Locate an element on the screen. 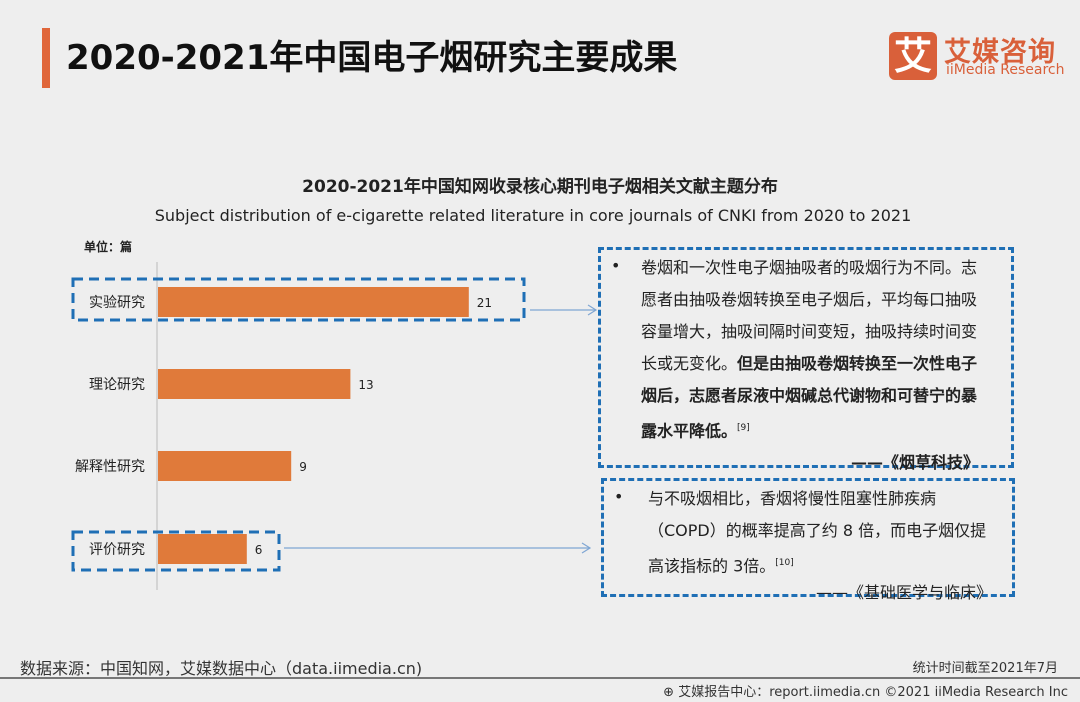  reference: [9] is located at coordinates (743, 428).